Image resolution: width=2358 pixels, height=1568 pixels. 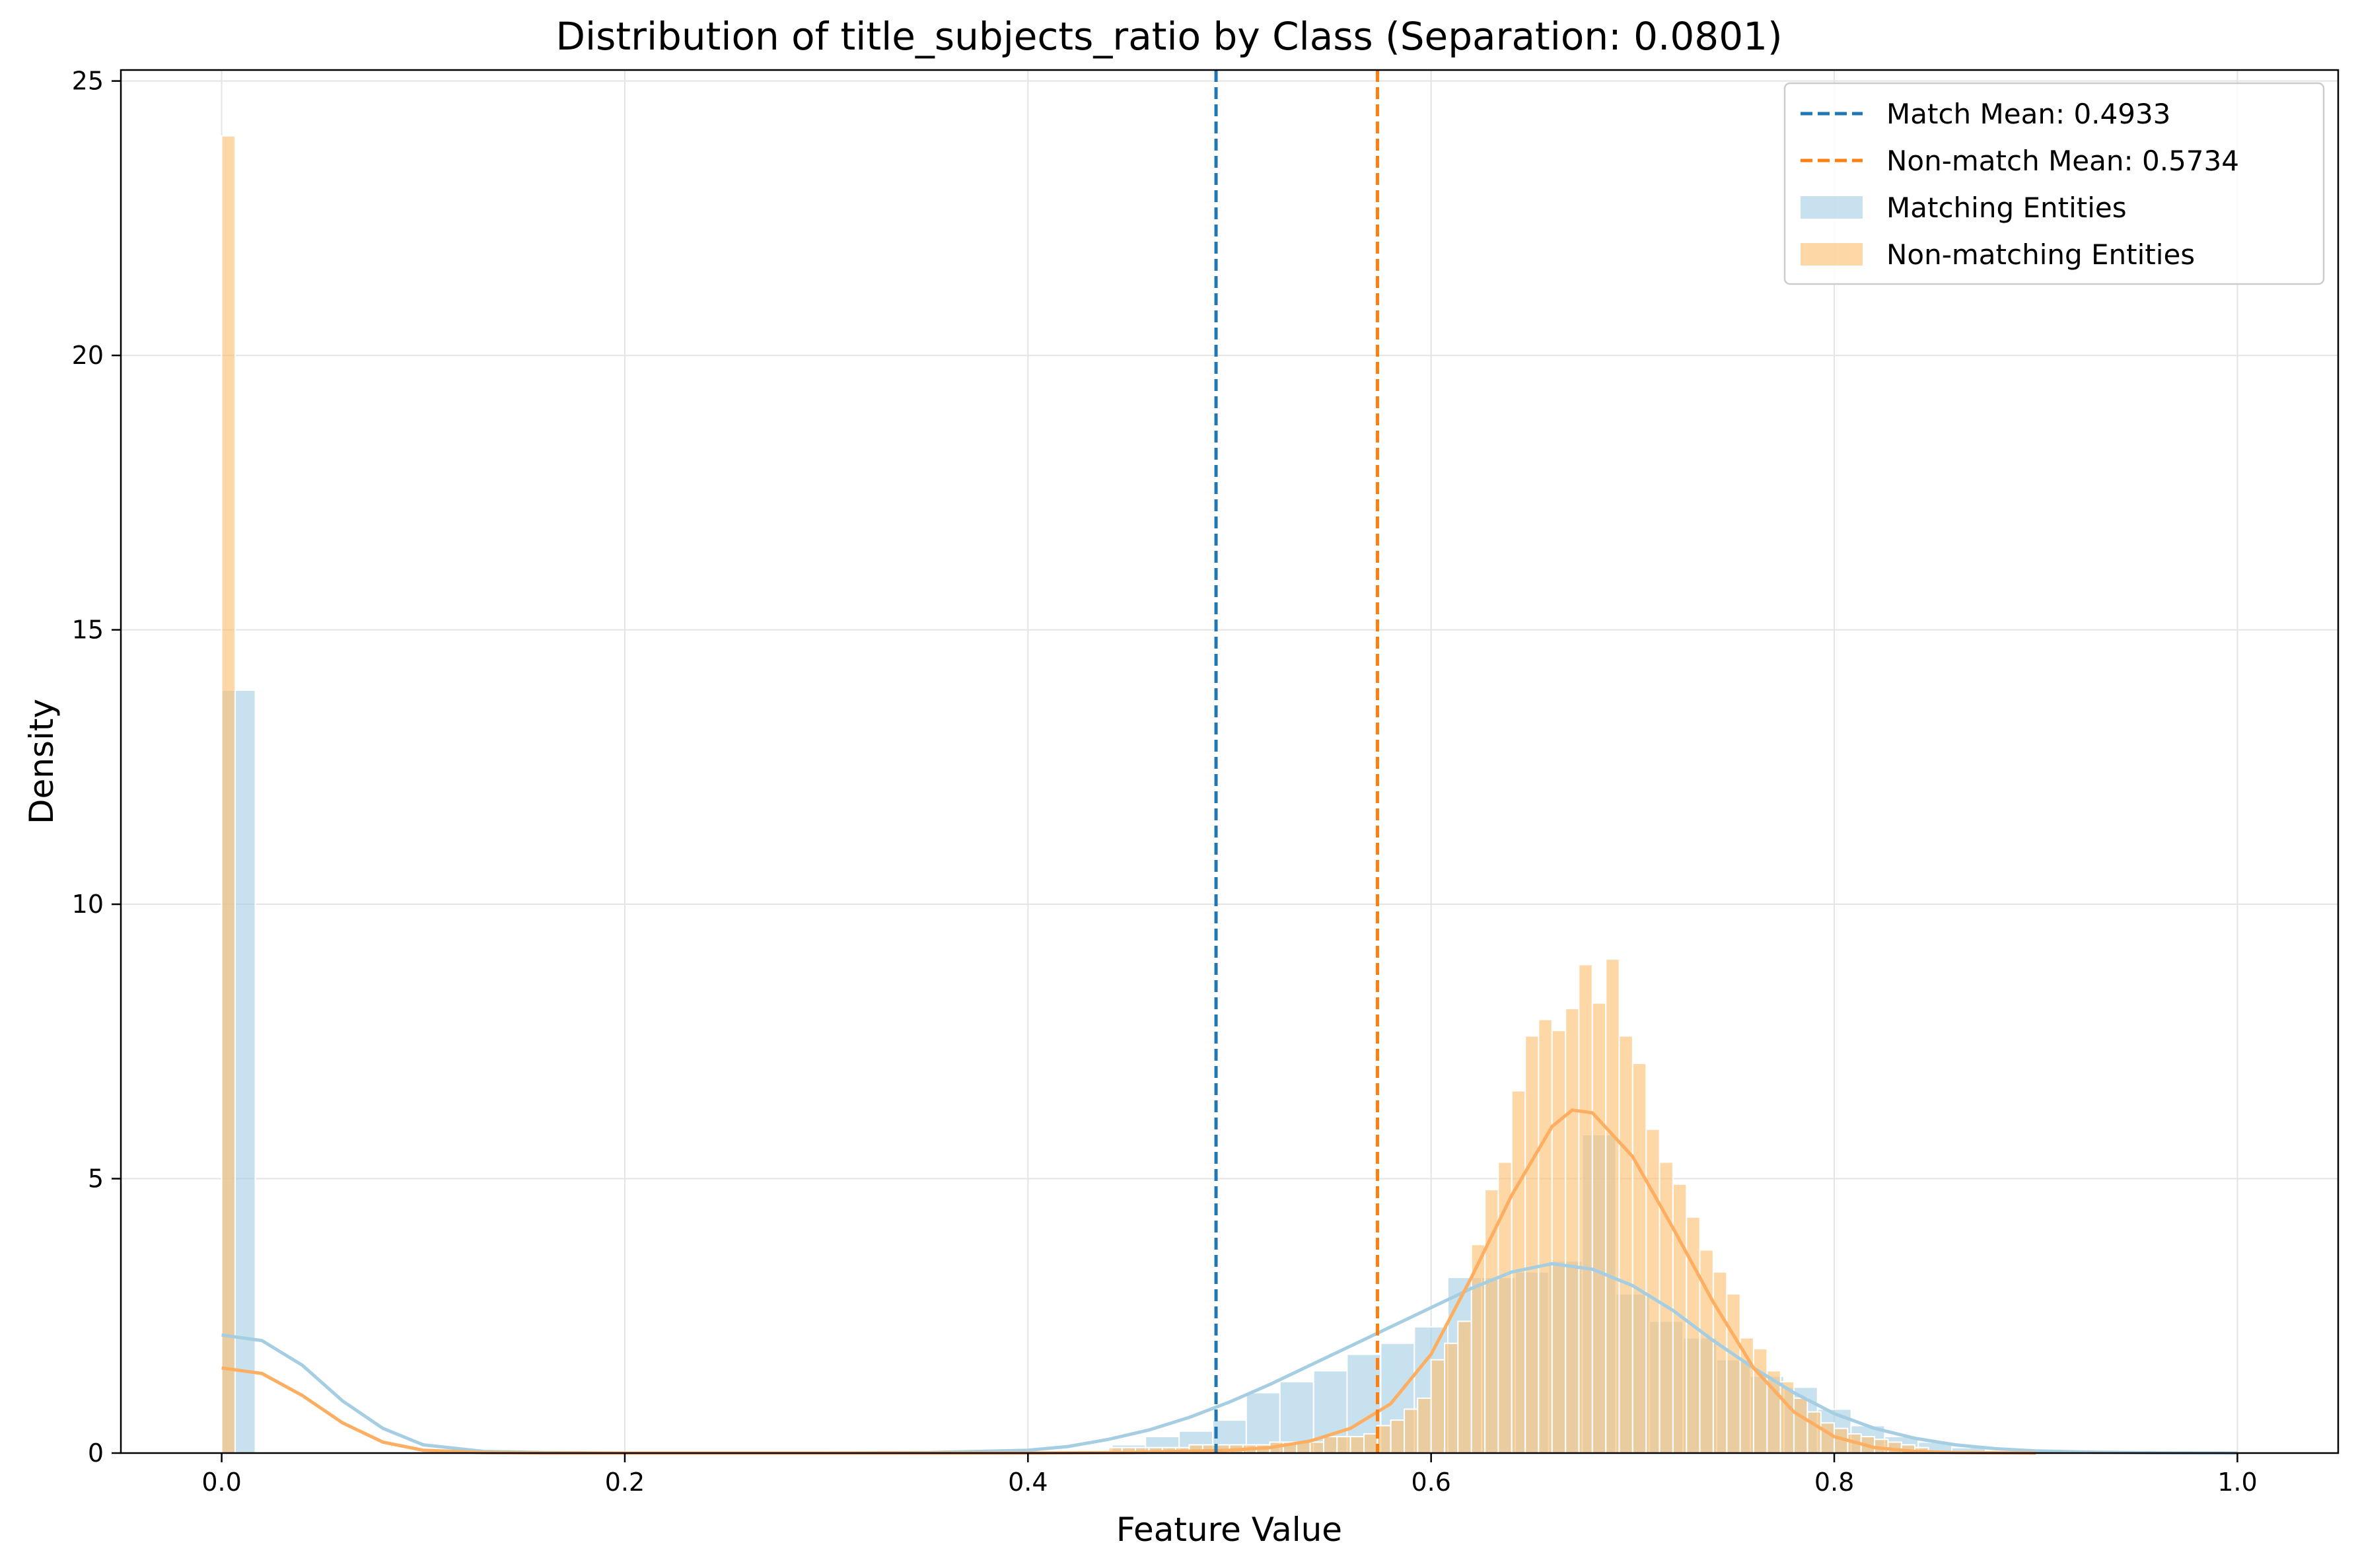 What do you see at coordinates (1834, 1482) in the screenshot?
I see `x-tick-label-4: 0.8` at bounding box center [1834, 1482].